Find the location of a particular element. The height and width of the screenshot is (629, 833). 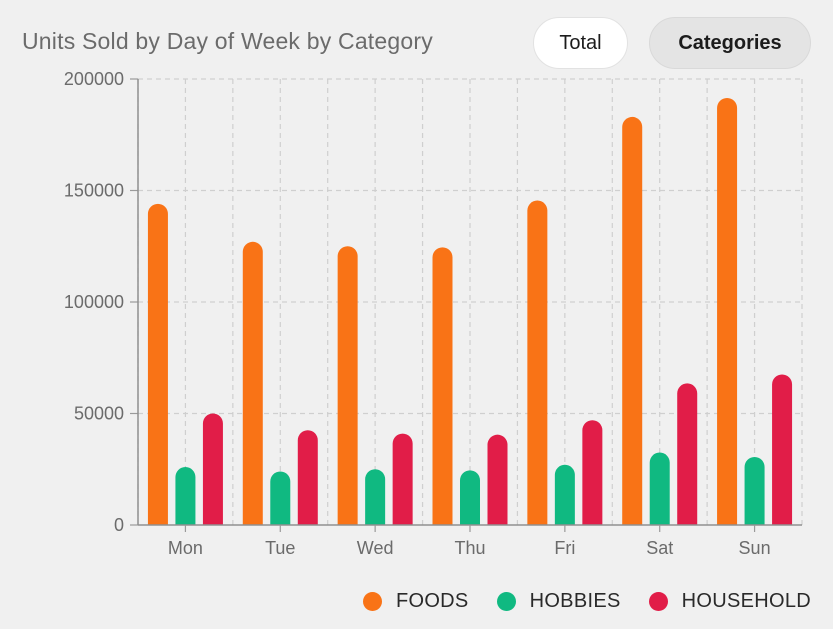

x-tick-label: Mon is located at coordinates (185, 548).